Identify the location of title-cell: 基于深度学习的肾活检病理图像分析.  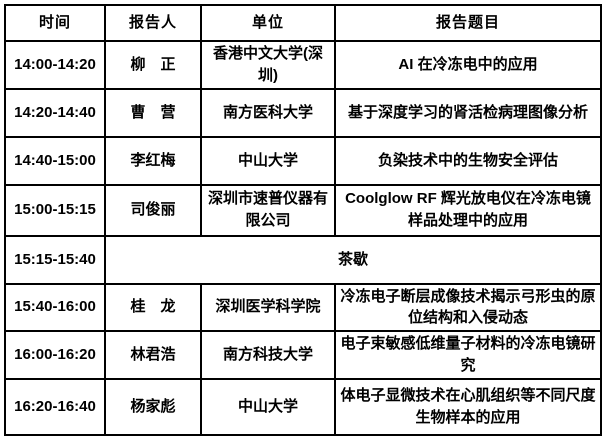
(468, 112).